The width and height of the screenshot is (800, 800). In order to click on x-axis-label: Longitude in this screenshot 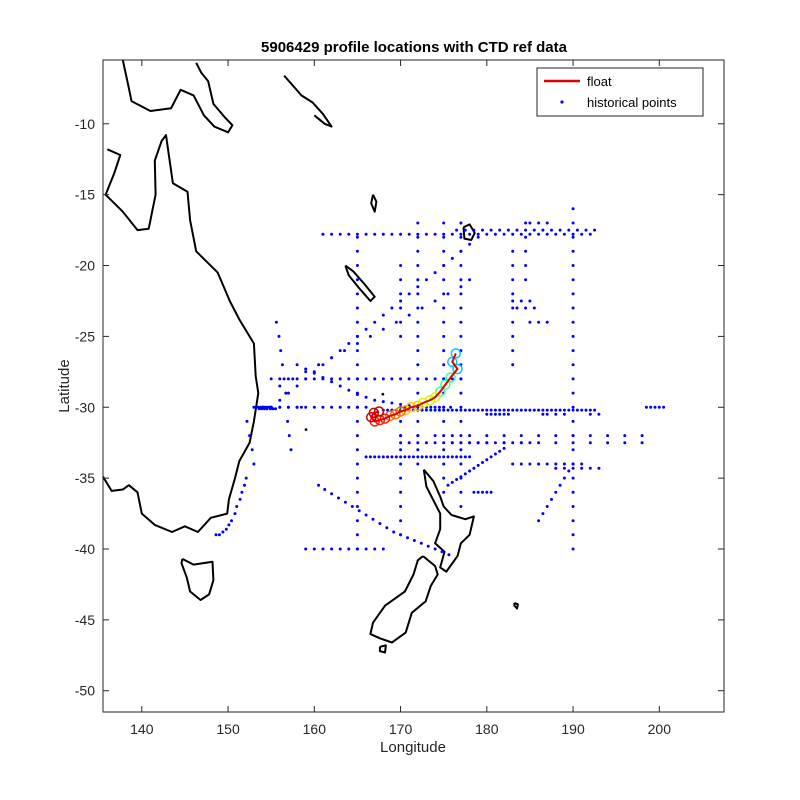, I will do `click(413, 747)`.